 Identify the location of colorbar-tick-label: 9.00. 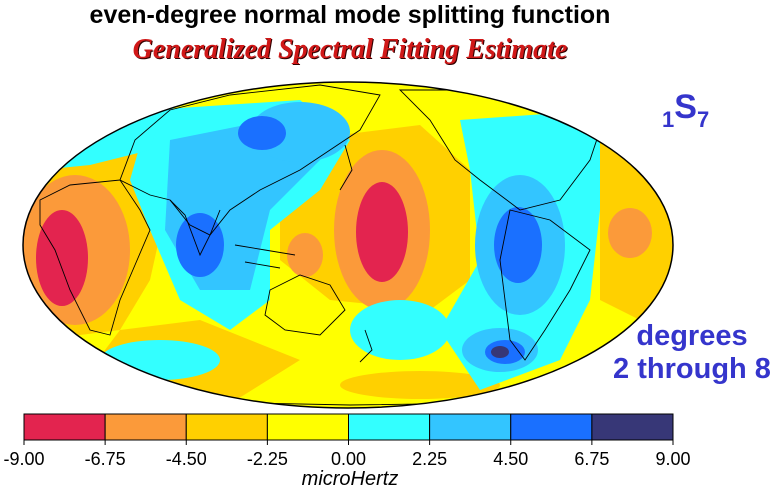
(672, 459).